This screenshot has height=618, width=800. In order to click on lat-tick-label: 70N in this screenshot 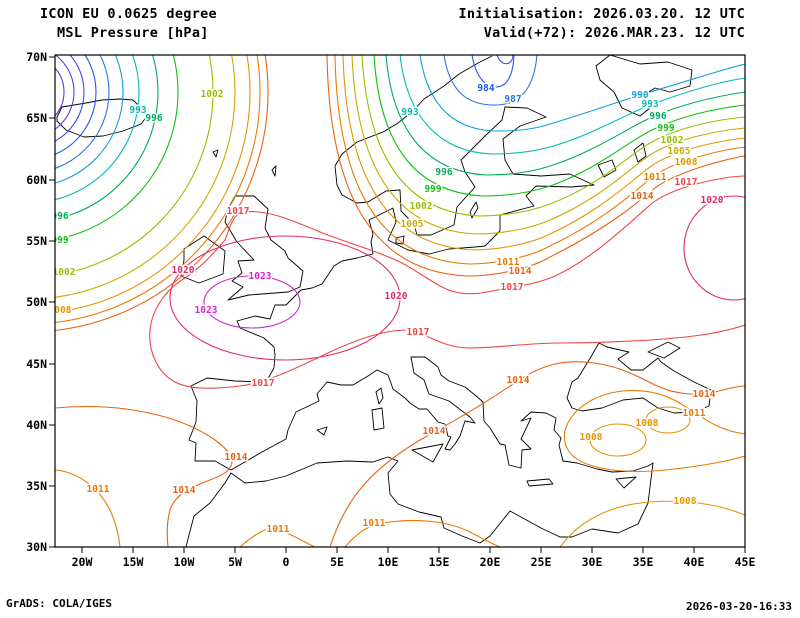, I will do `click(36, 57)`.